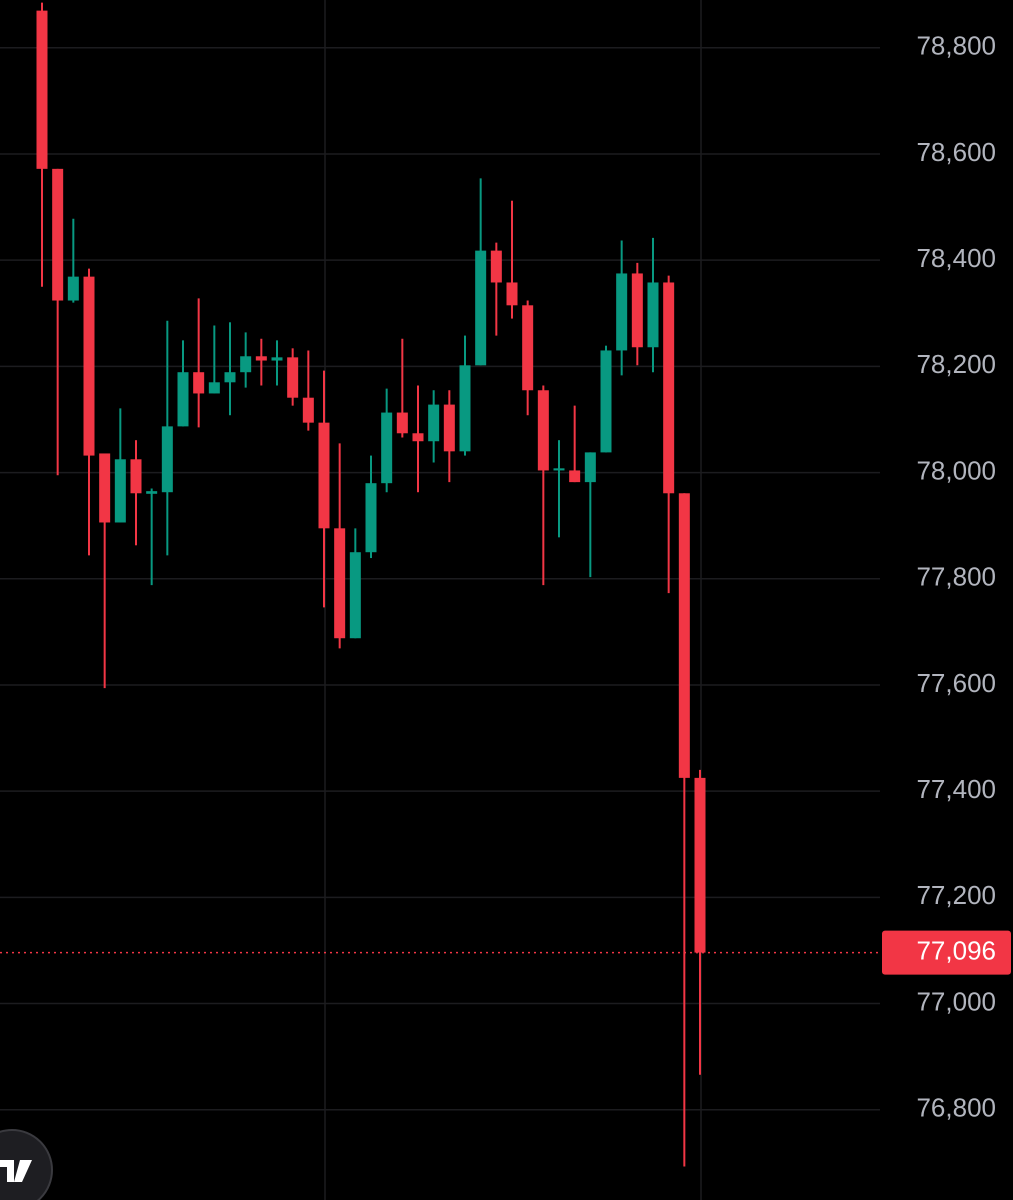 Image resolution: width=1013 pixels, height=1200 pixels. Describe the element at coordinates (956, 577) in the screenshot. I see `y-tick-label: 77,800` at that location.